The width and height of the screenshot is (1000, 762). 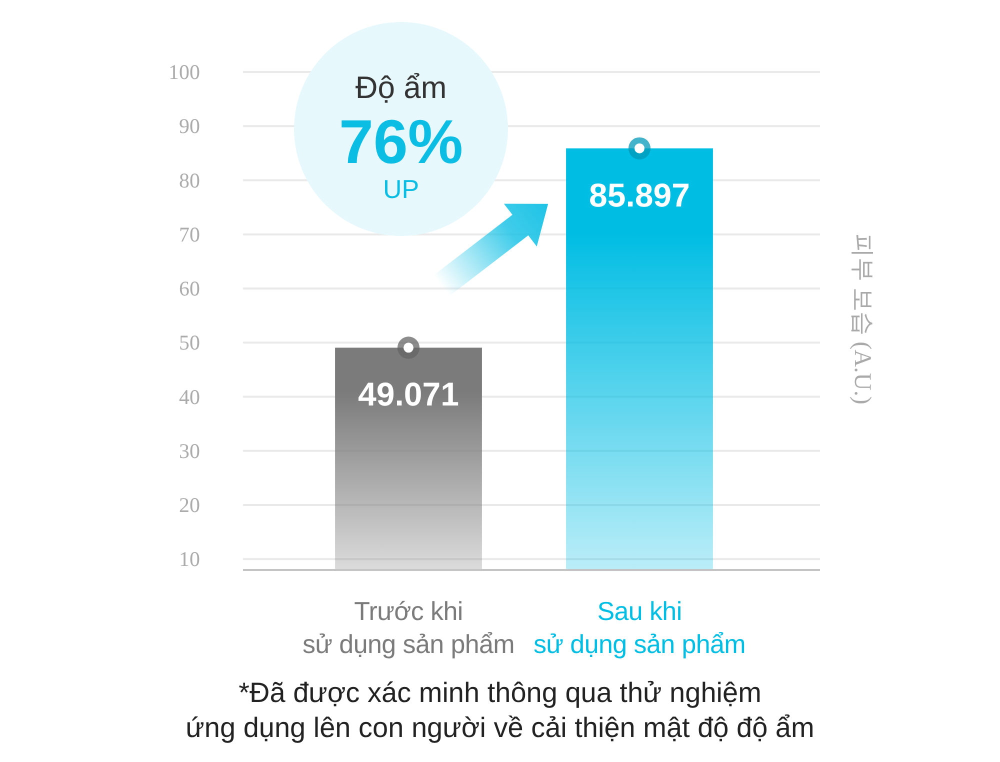 I want to click on x-tick-label: Sau khi sử dụng sản phẩm, so click(x=639, y=627).